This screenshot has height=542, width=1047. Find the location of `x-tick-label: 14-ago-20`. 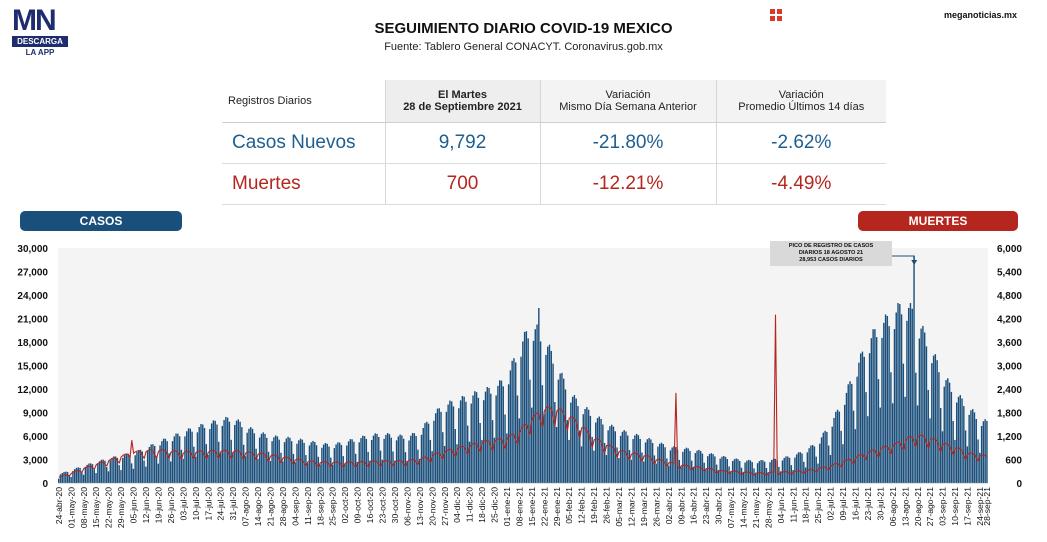

x-tick-label: 14-ago-20 is located at coordinates (258, 506).